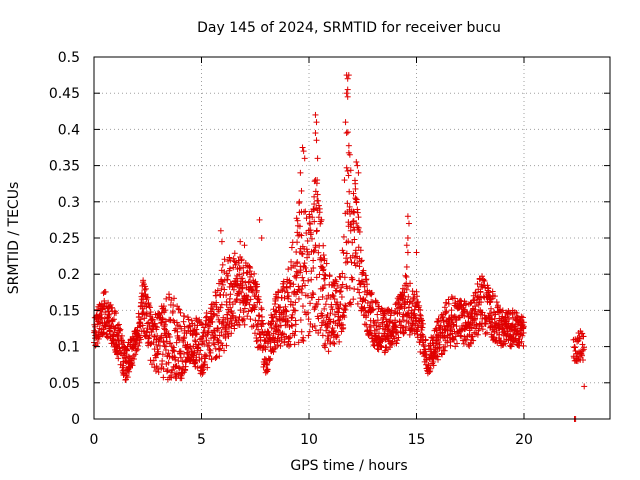  I want to click on x-tick-label: 10, so click(309, 440).